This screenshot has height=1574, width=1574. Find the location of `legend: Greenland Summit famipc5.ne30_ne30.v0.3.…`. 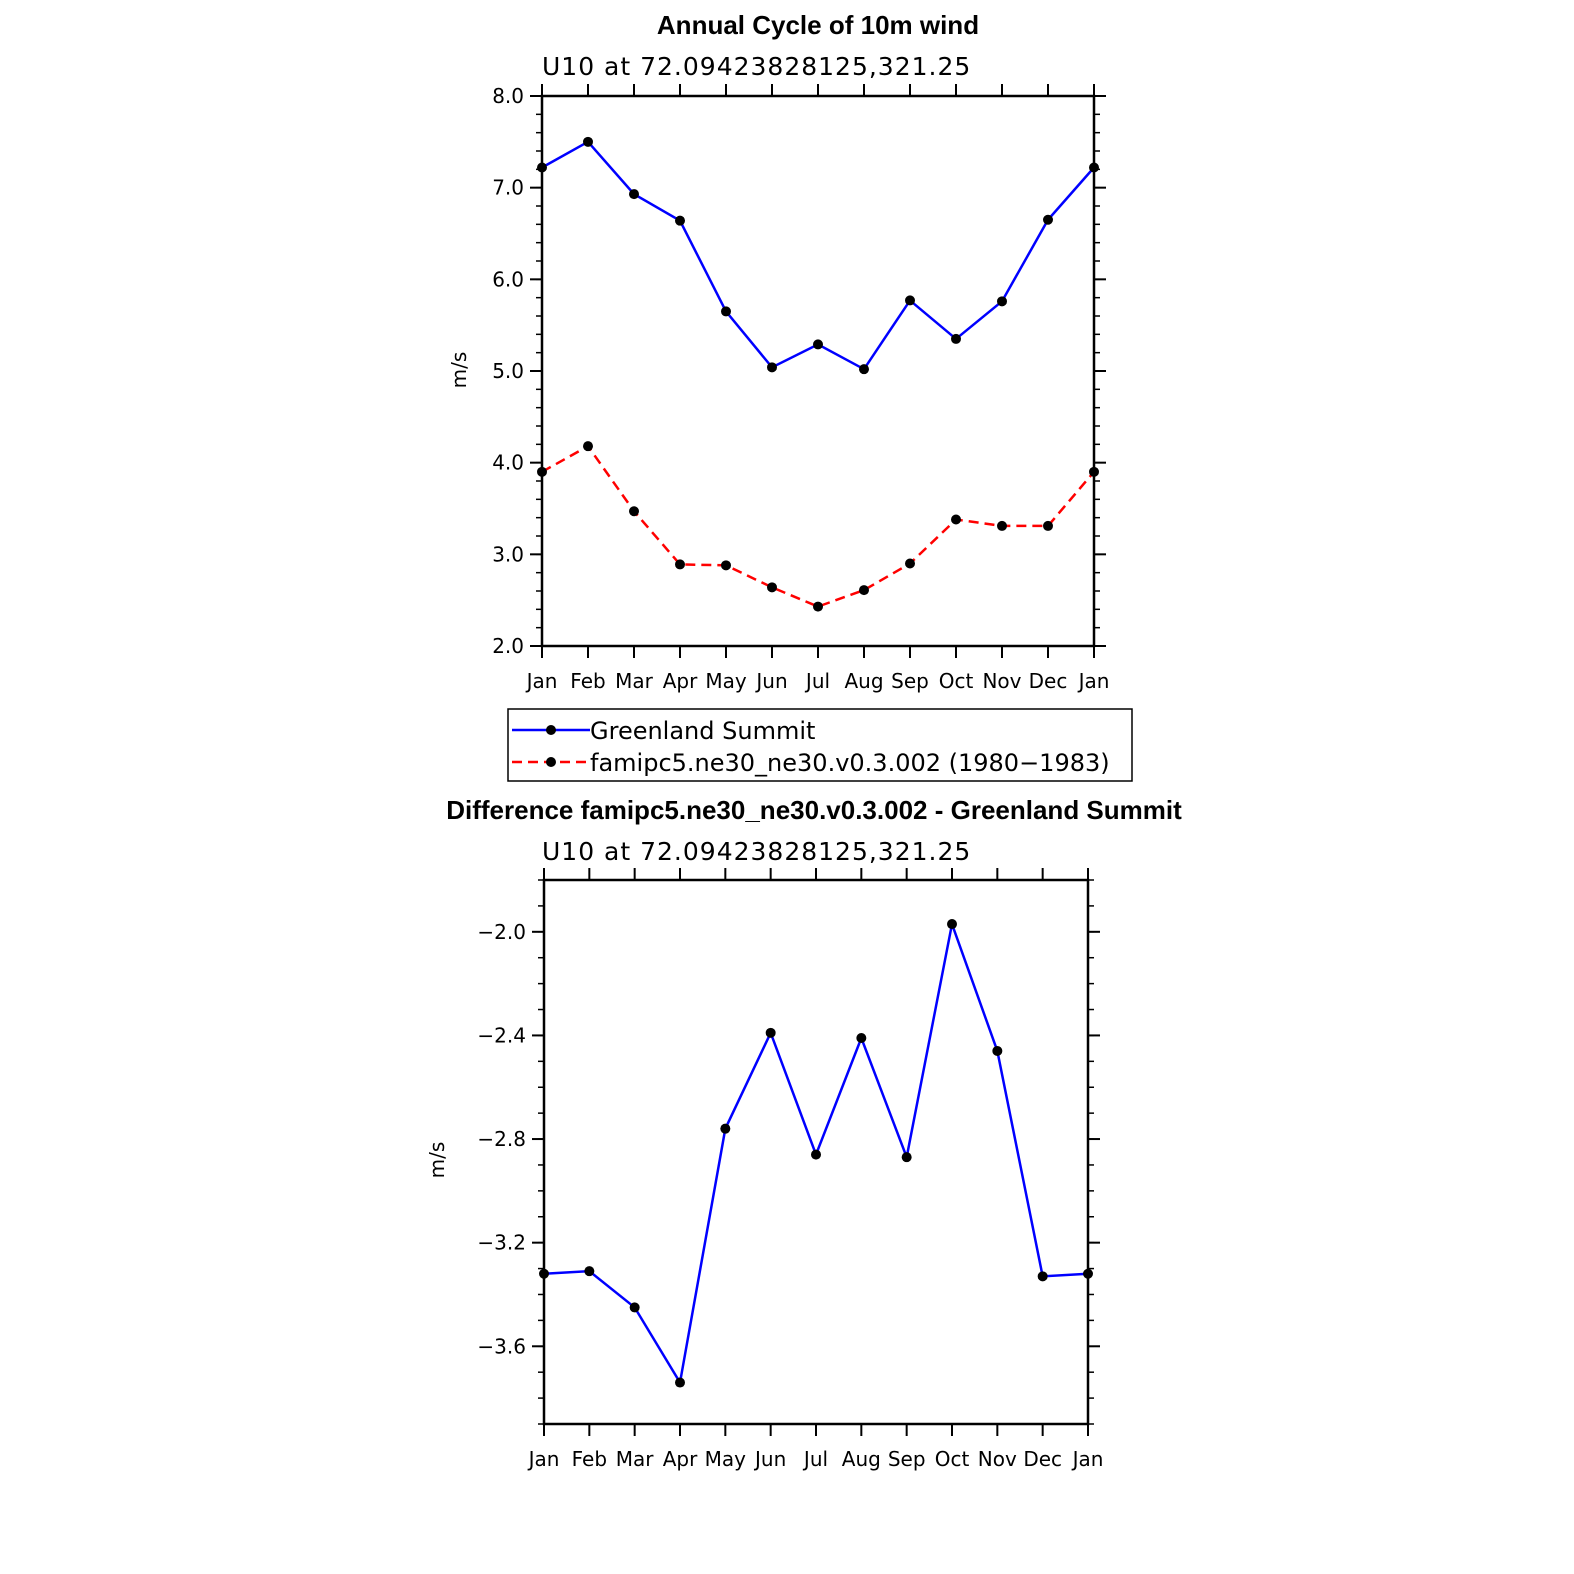

legend: Greenland Summit famipc5.ne30_ne30.v0.3.… is located at coordinates (820, 745).